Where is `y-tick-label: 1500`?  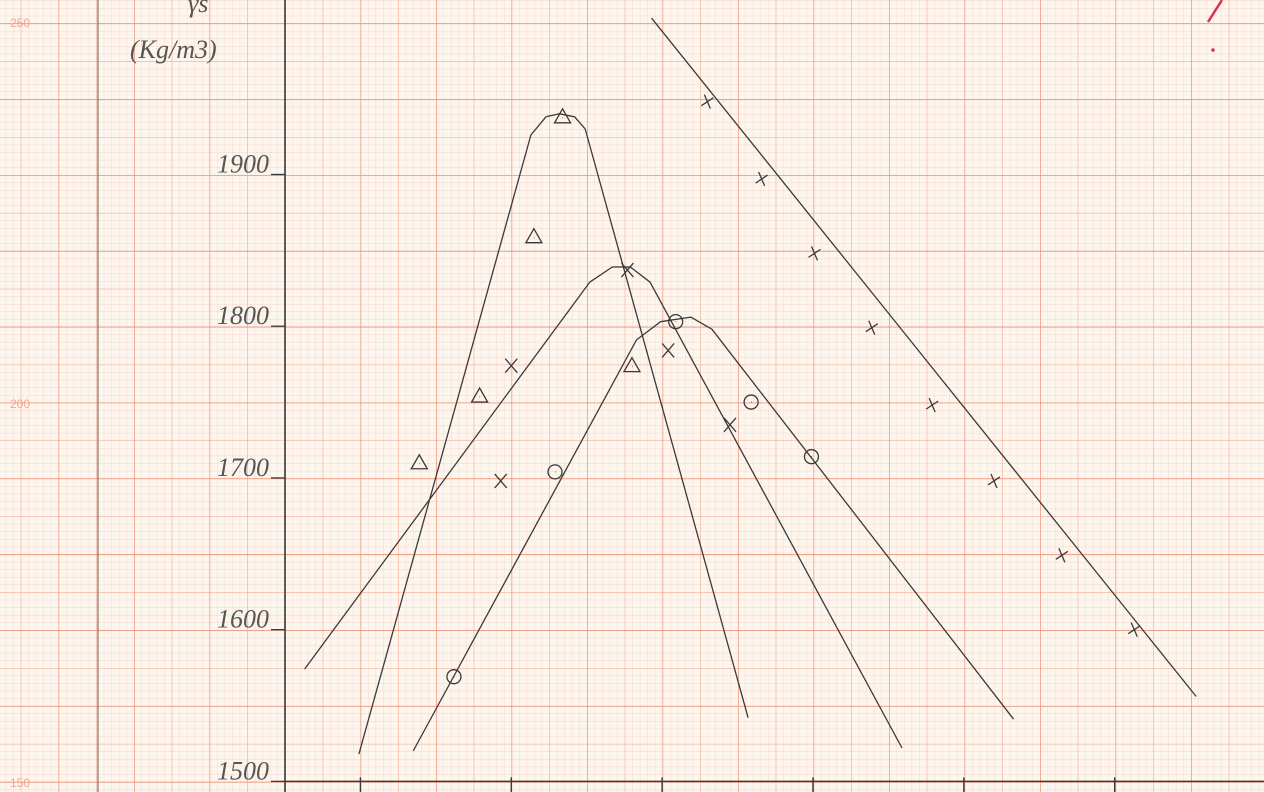 y-tick-label: 1500 is located at coordinates (243, 770).